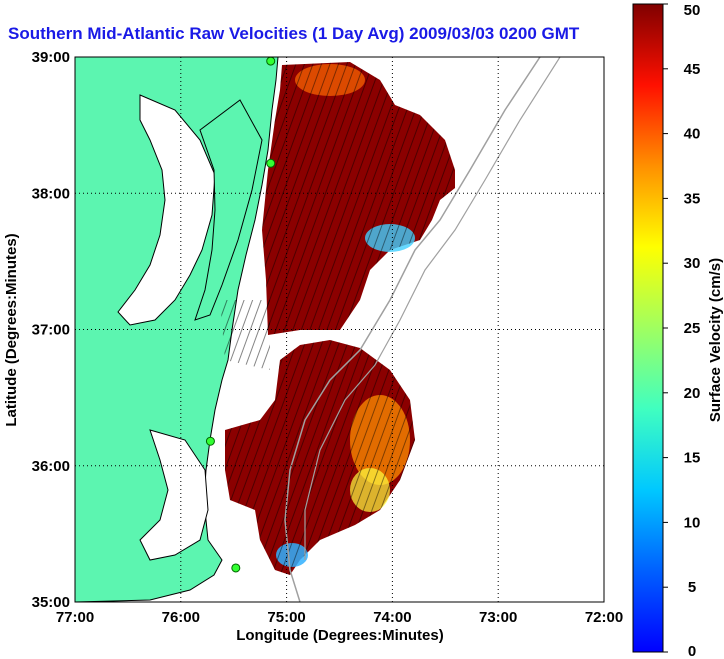  Describe the element at coordinates (692, 69) in the screenshot. I see `colorbar-tick-label: 45` at that location.